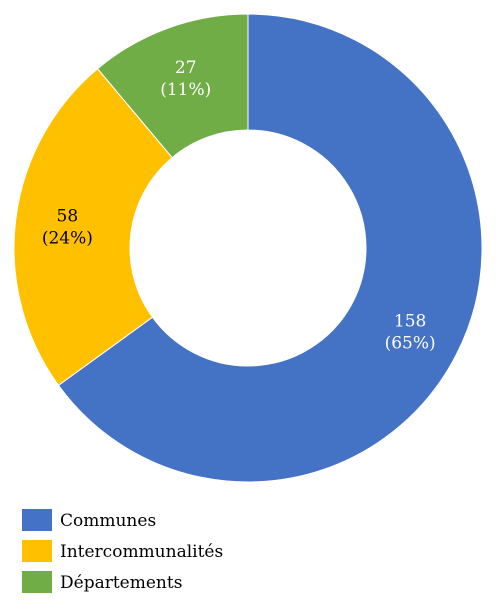 This screenshot has width=496, height=614. I want to click on slice-departements, so click(172, 86).